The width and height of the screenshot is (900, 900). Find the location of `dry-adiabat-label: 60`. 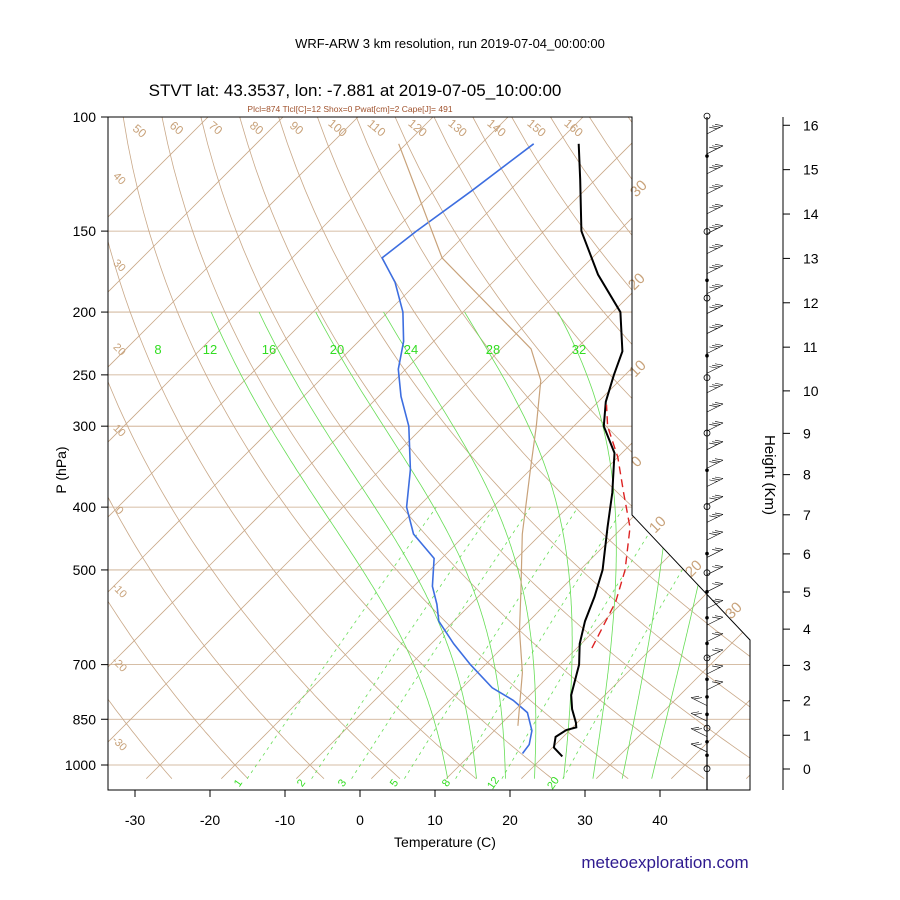

dry-adiabat-label: 60 is located at coordinates (176, 128).